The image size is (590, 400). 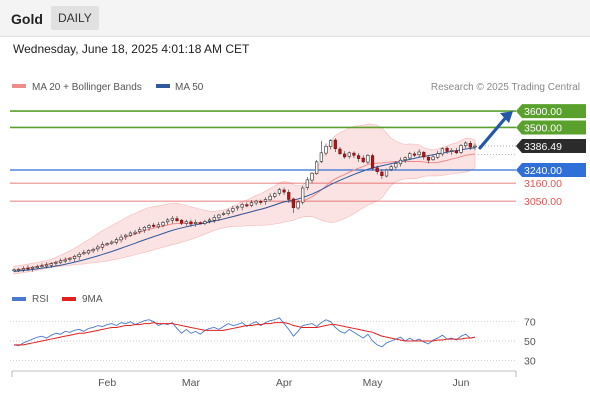 What do you see at coordinates (543, 184) in the screenshot?
I see `level-label-minor: 3160.00` at bounding box center [543, 184].